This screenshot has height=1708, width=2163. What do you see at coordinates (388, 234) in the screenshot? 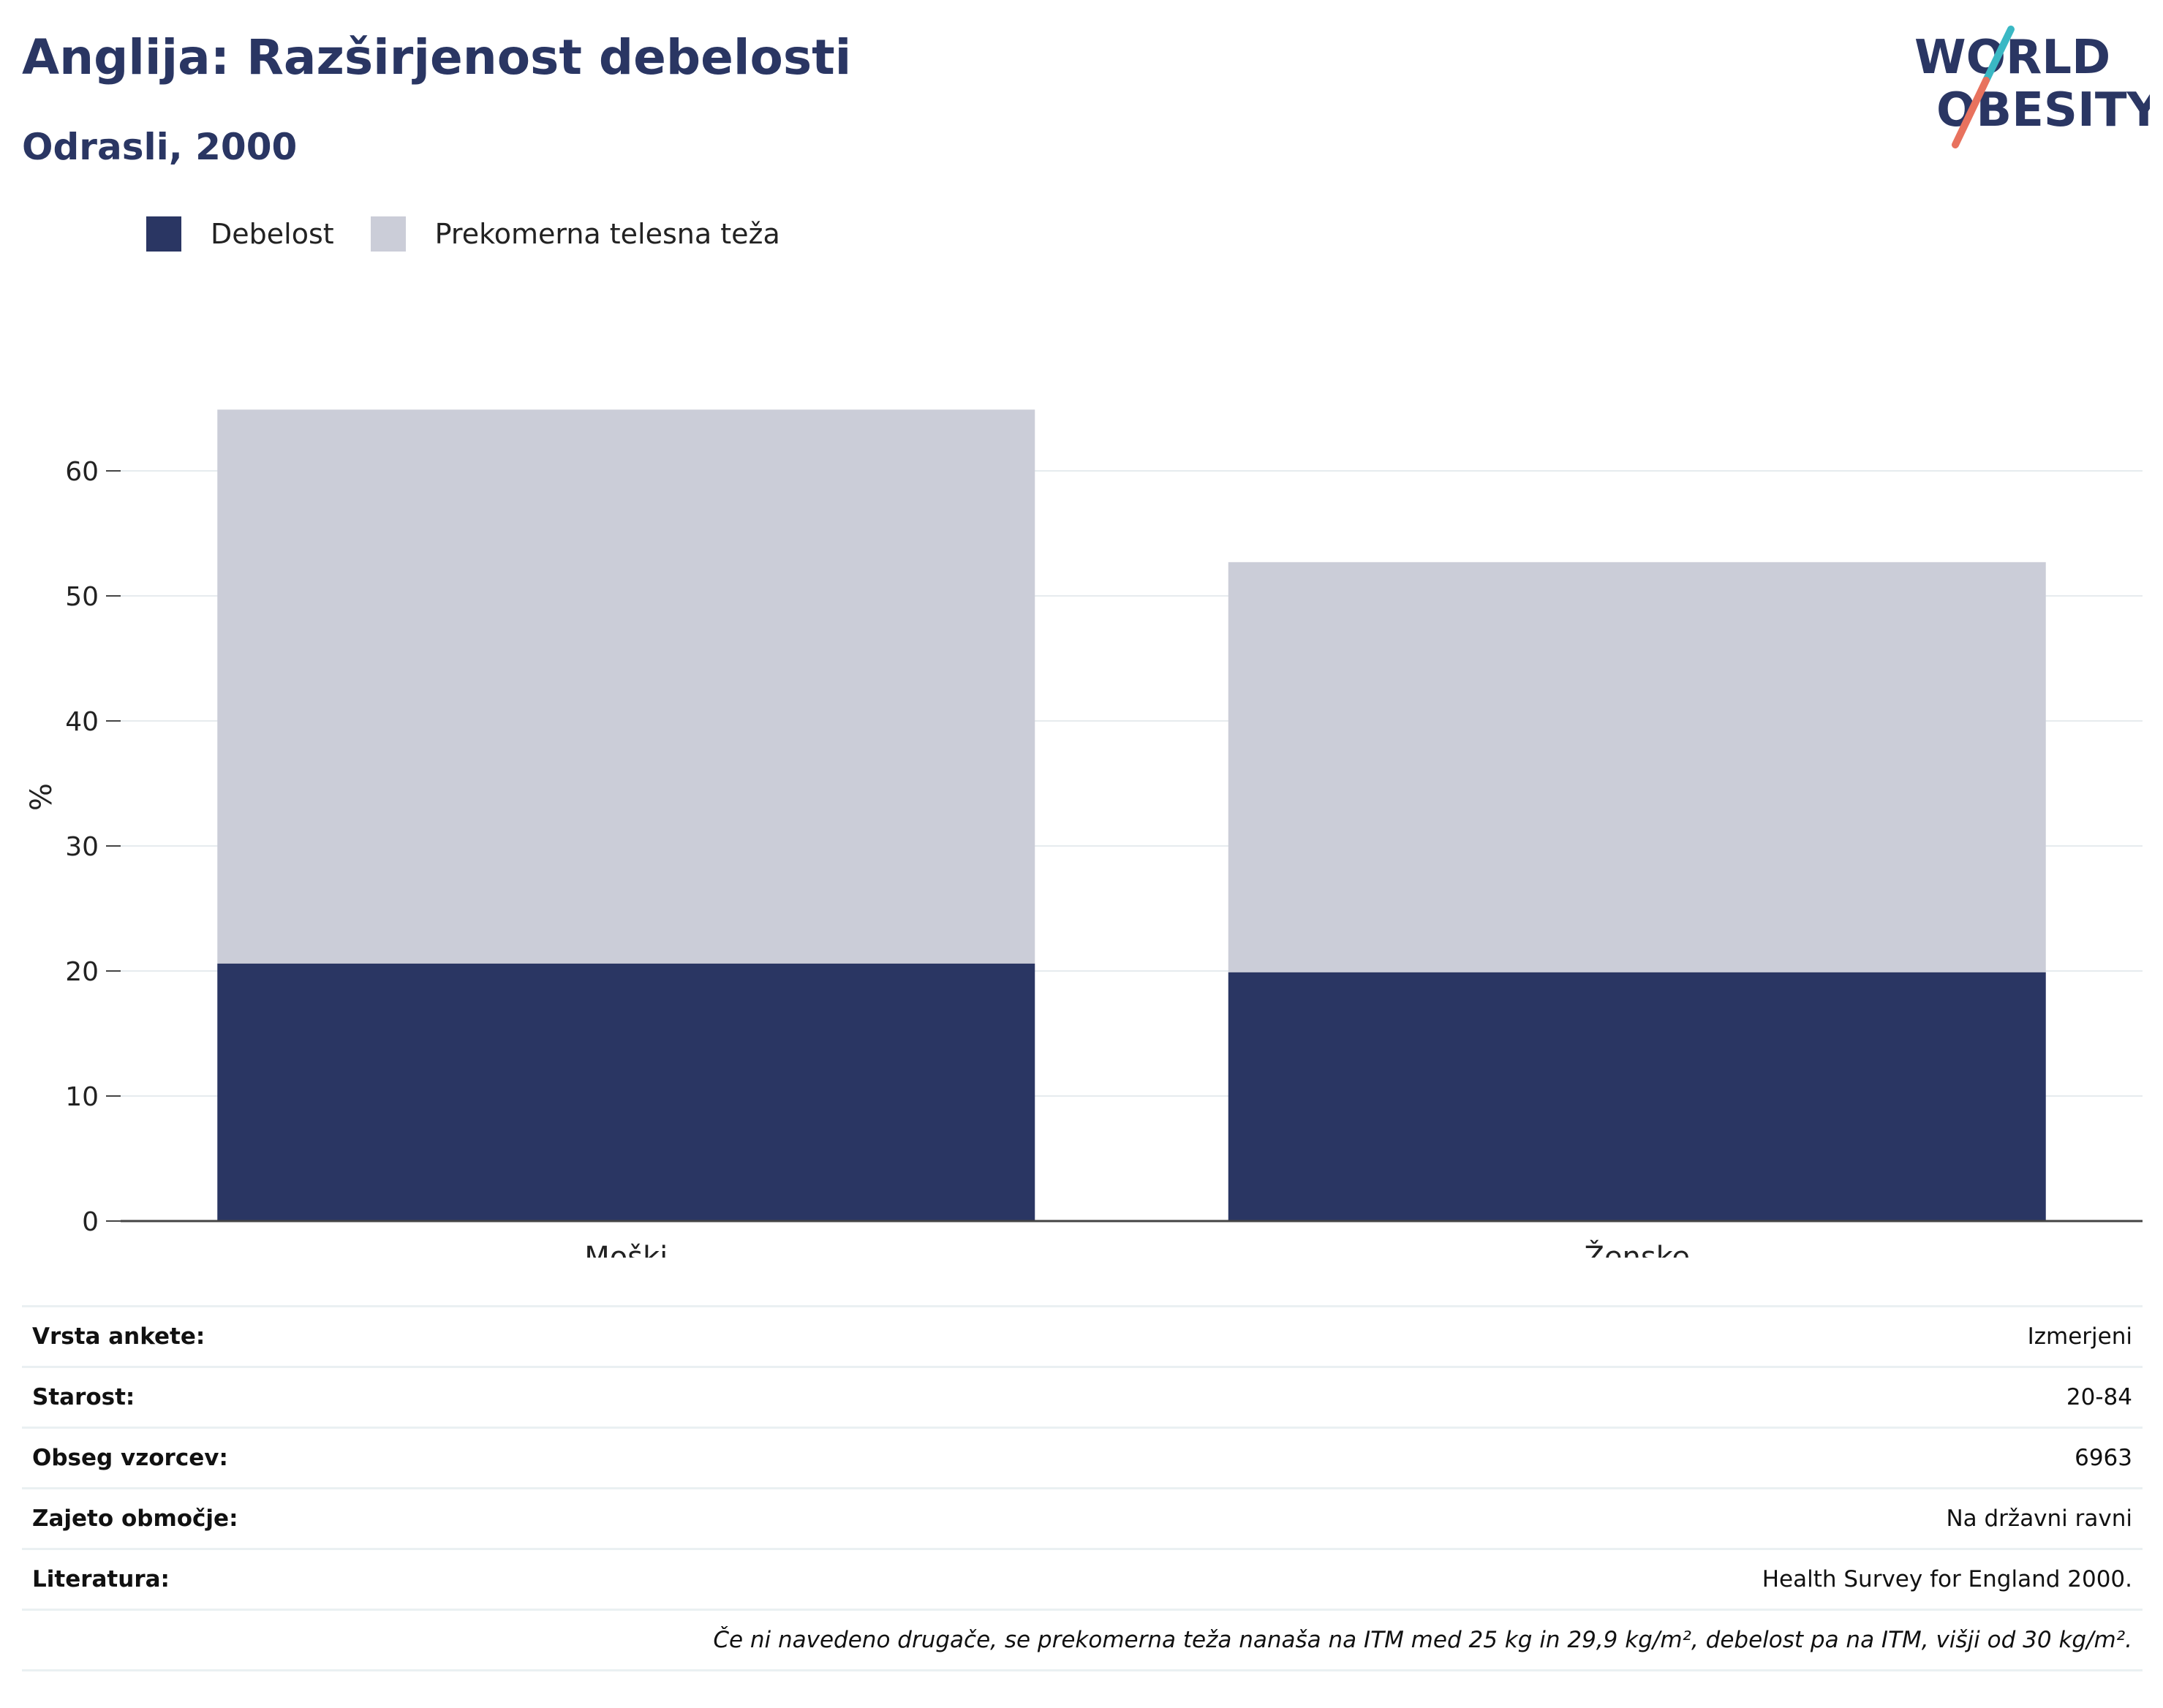
I see `legend-swatch-prekomerna` at bounding box center [388, 234].